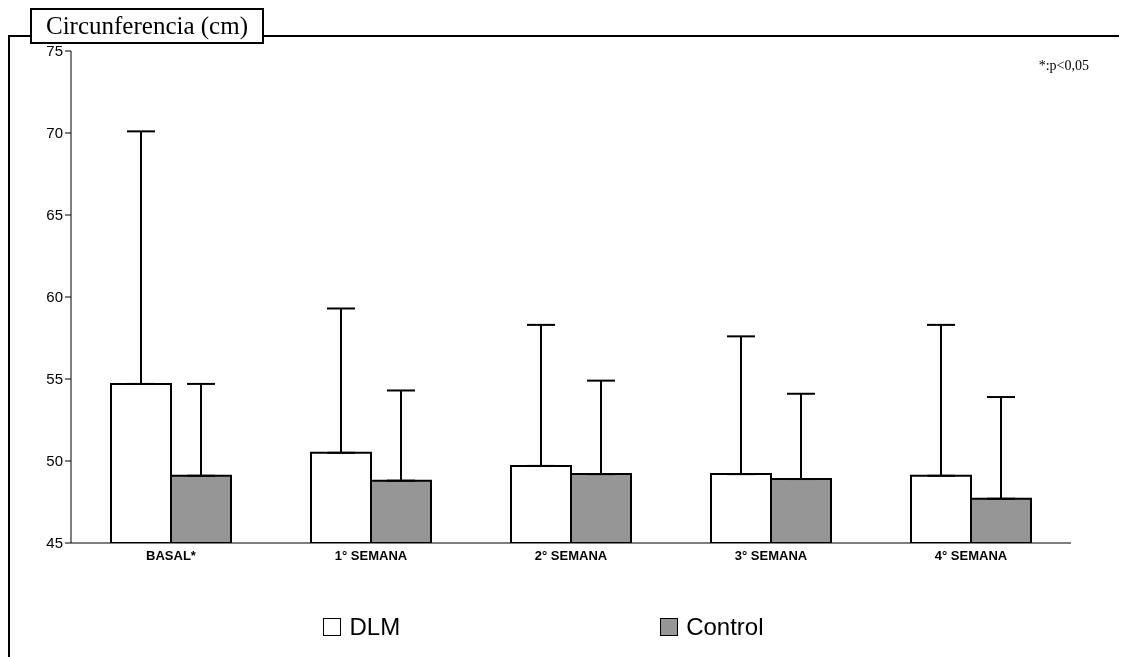 This screenshot has height=657, width=1127. What do you see at coordinates (771, 556) in the screenshot?
I see `x-tick-label: 3° SEMANA` at bounding box center [771, 556].